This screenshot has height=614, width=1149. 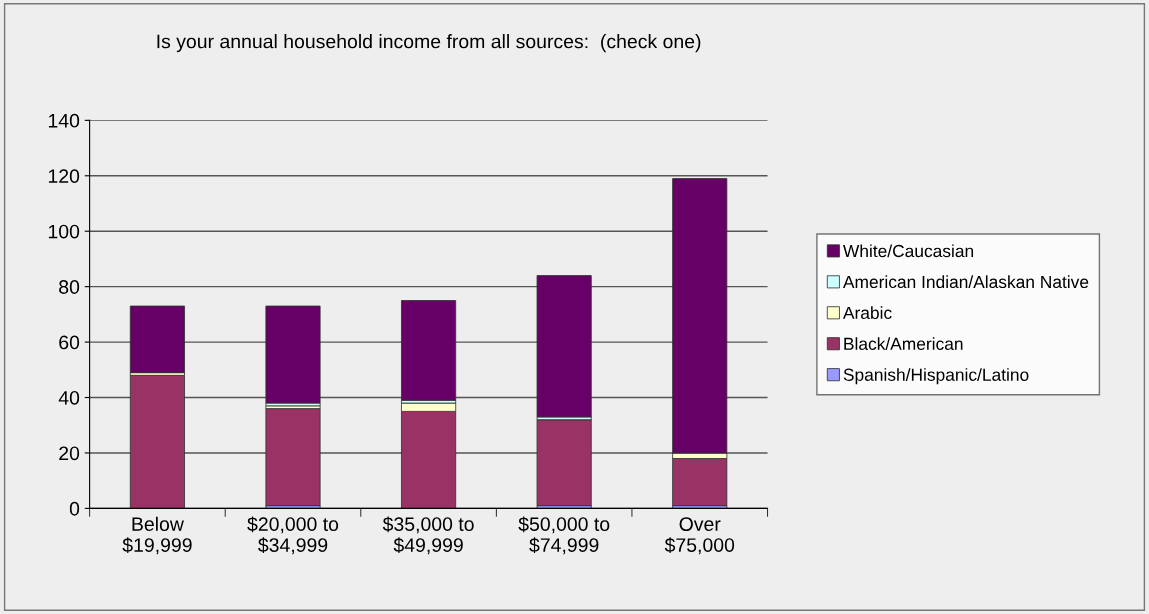 What do you see at coordinates (908, 251) in the screenshot?
I see `legend-label: White/Caucasian` at bounding box center [908, 251].